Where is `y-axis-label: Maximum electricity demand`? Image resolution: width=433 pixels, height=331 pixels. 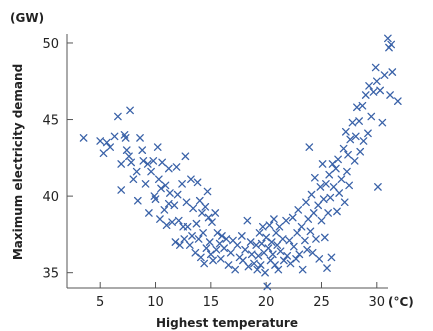
y-axis-label: Maximum electricity demand is located at coordinates (18, 162).